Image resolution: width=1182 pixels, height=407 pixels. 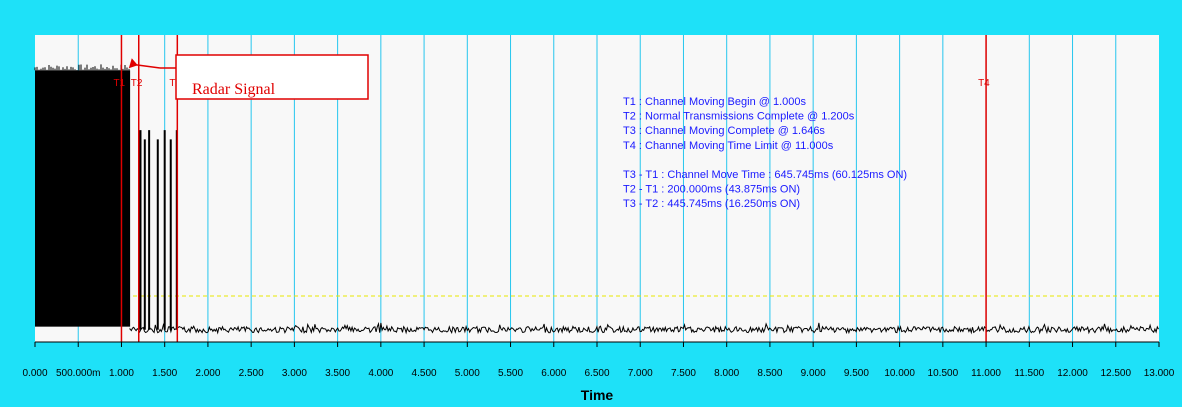 What do you see at coordinates (137, 83) in the screenshot?
I see `marker-label-t2: T2` at bounding box center [137, 83].